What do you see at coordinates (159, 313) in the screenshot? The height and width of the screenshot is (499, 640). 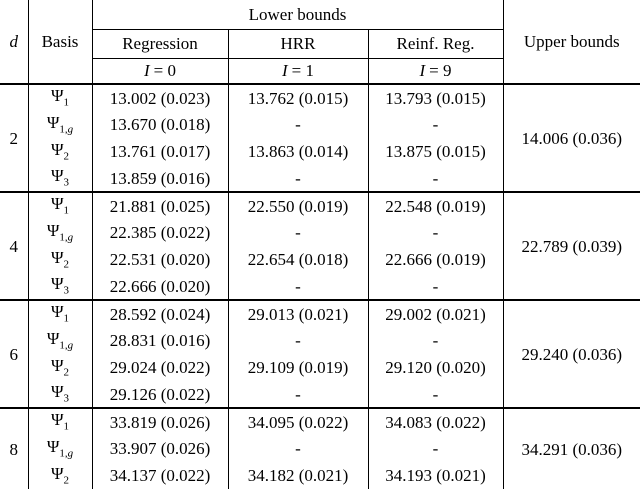 I see `regression-value: 28.592 (0.024)` at bounding box center [159, 313].